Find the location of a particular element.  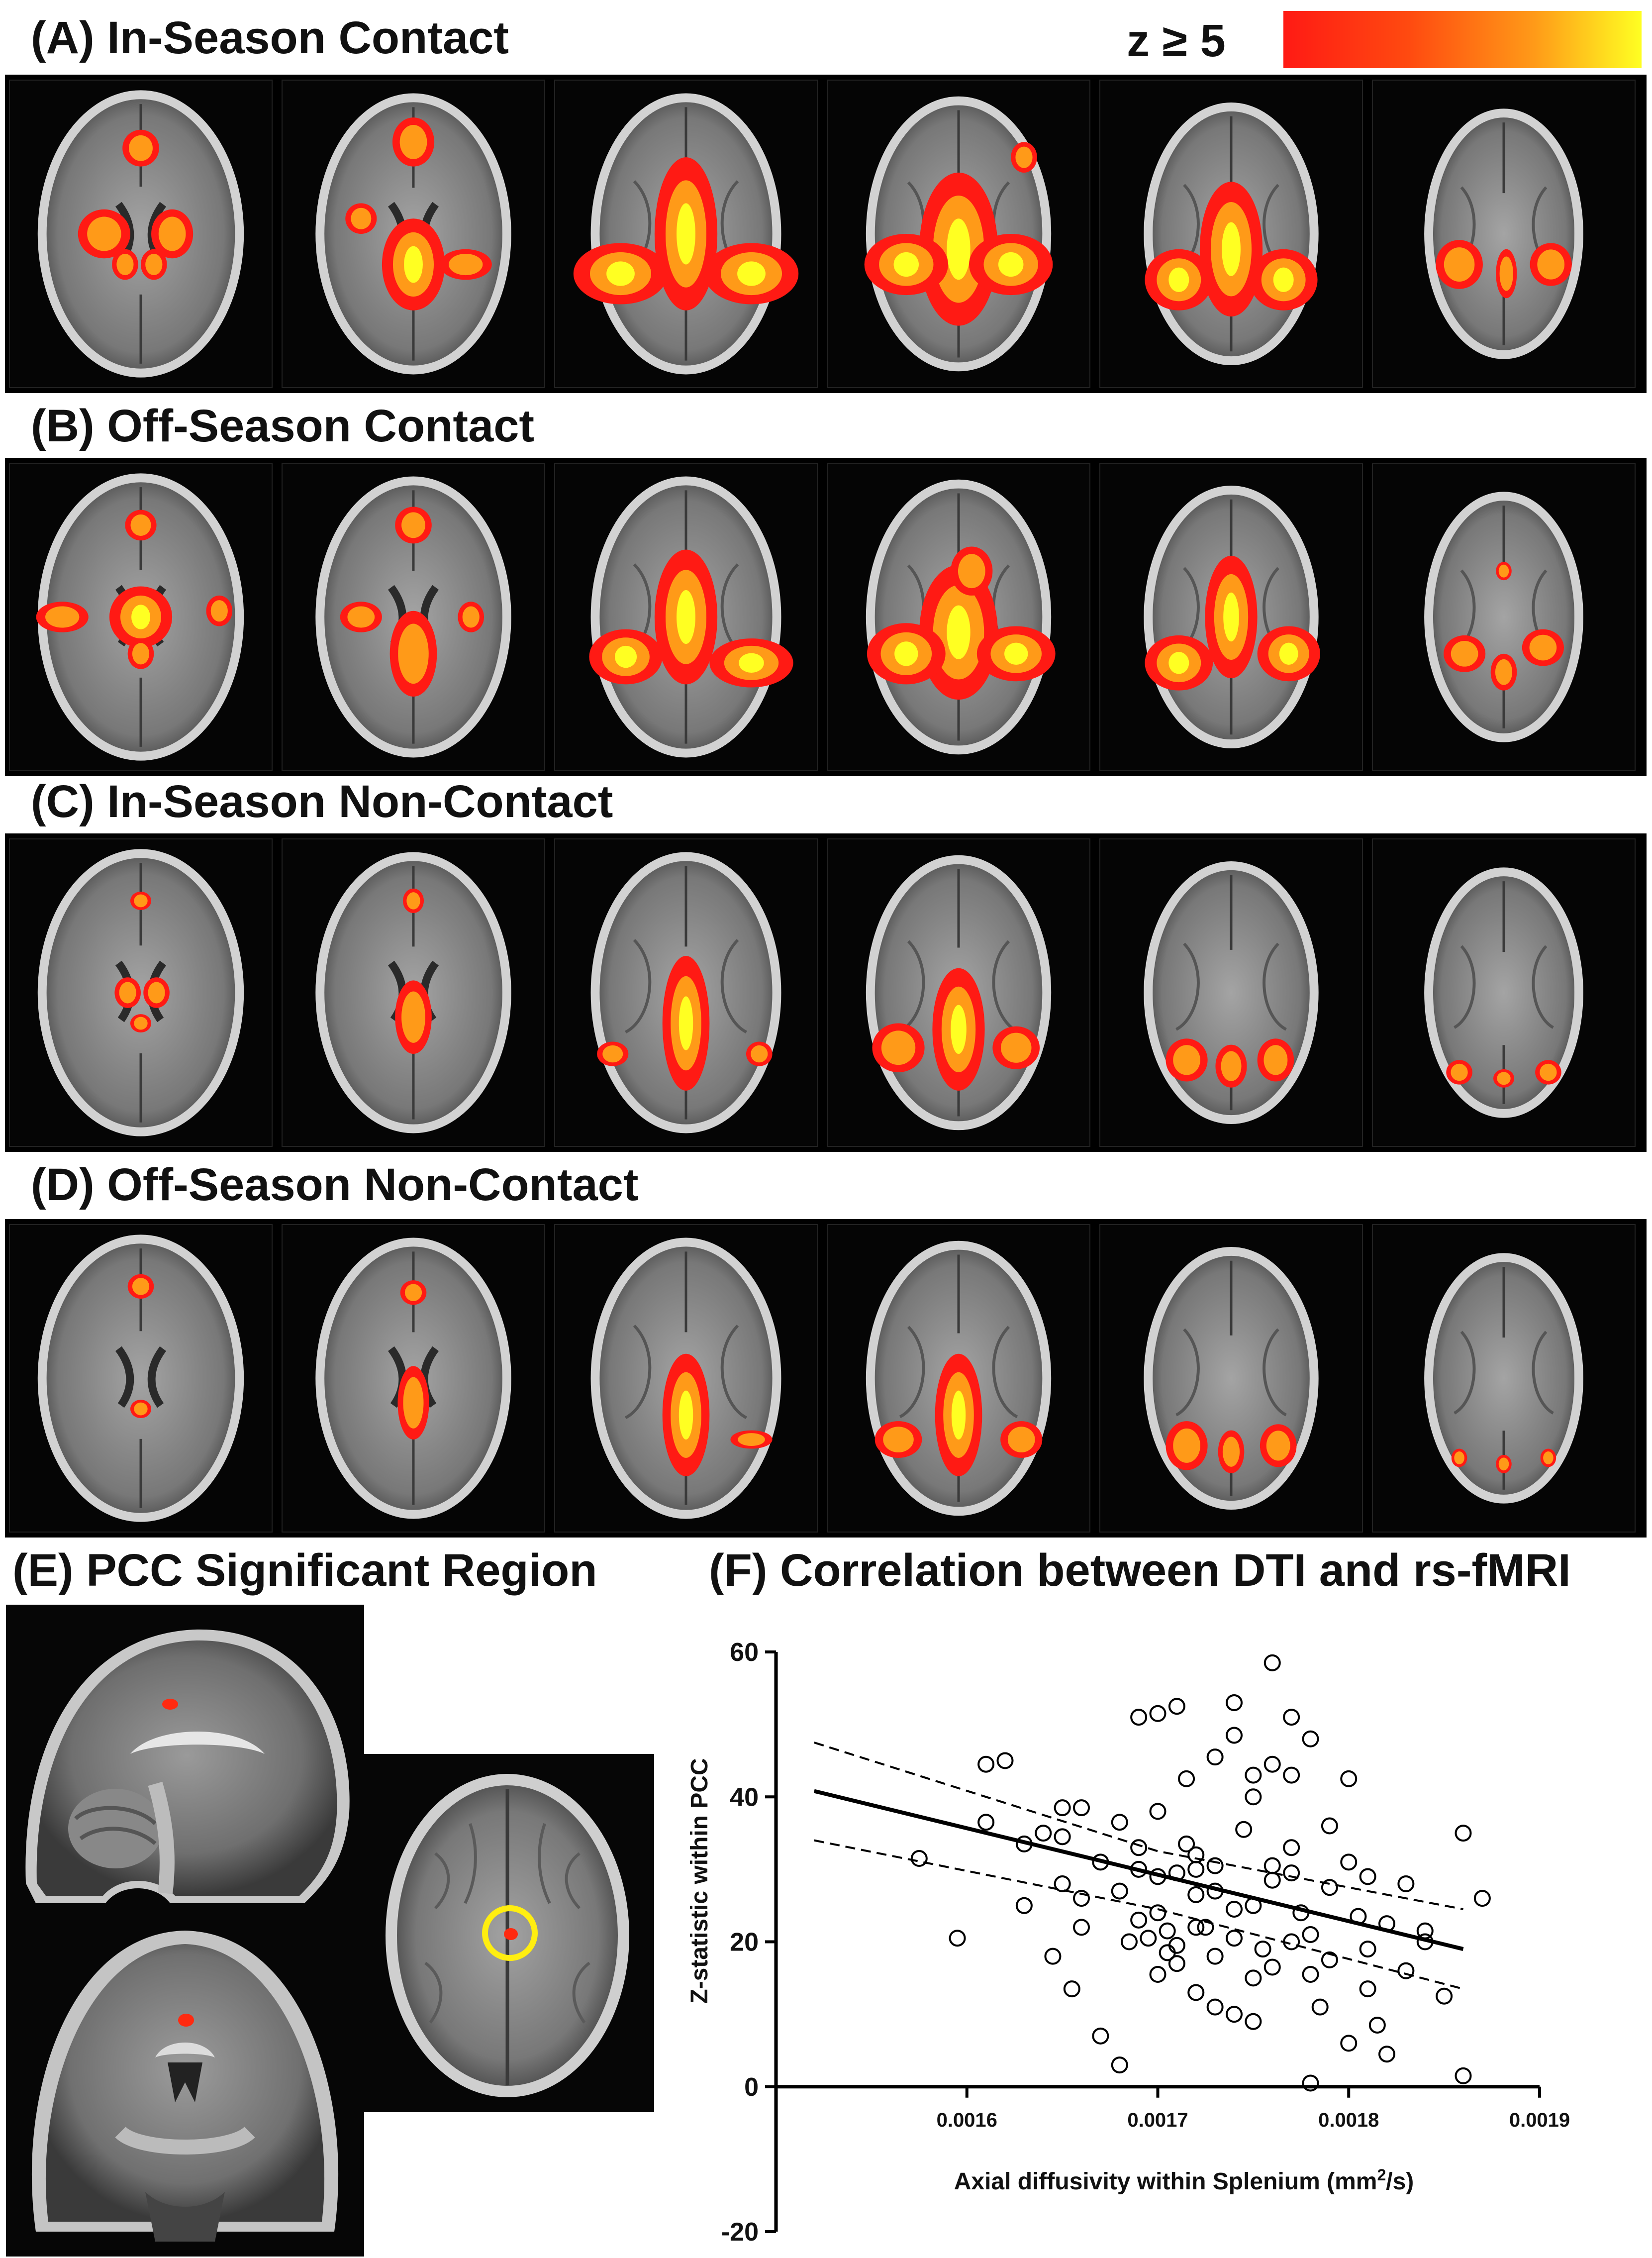

panel-b-title: (B) Off-Season Contact is located at coordinates (282, 426).